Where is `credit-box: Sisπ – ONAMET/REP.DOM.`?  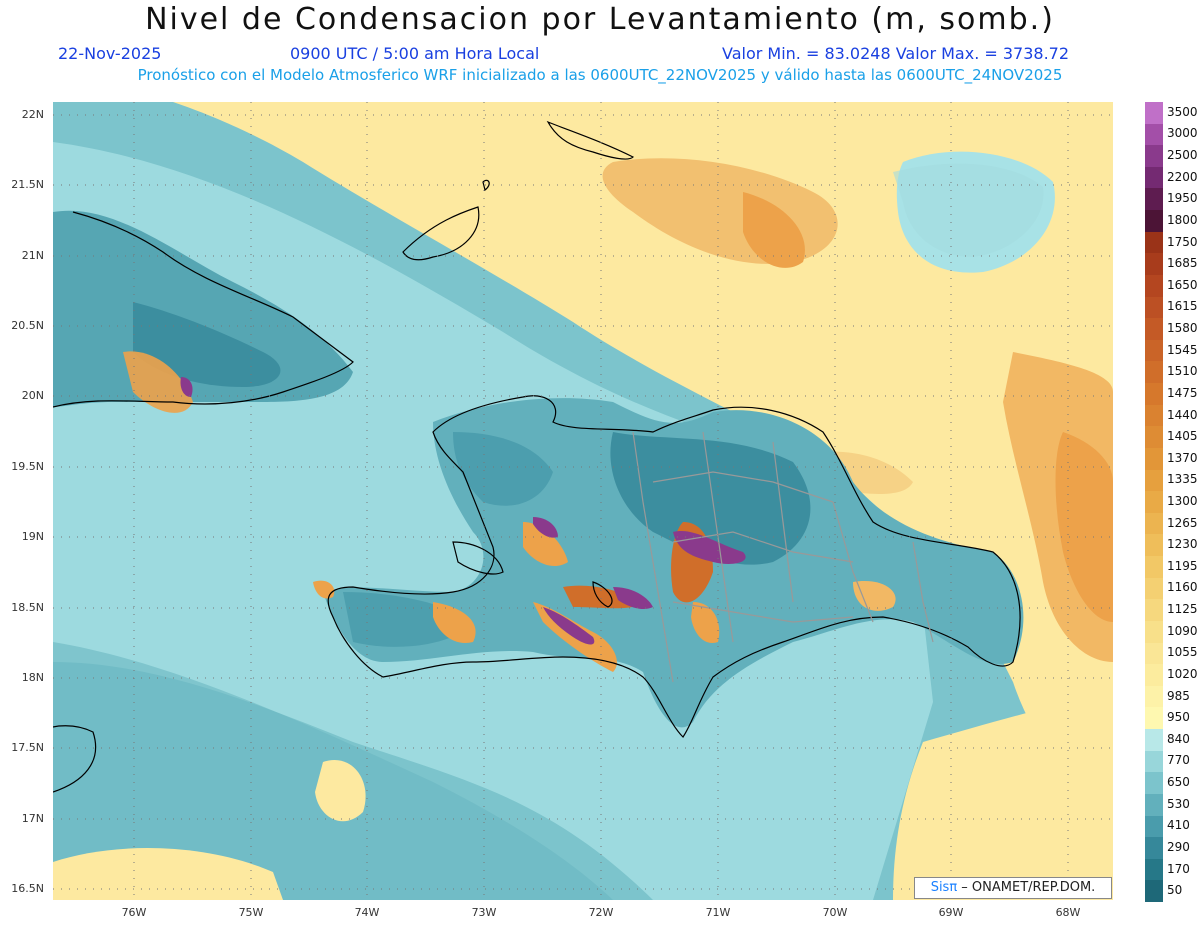 credit-box: Sisπ – ONAMET/REP.DOM. is located at coordinates (1013, 888).